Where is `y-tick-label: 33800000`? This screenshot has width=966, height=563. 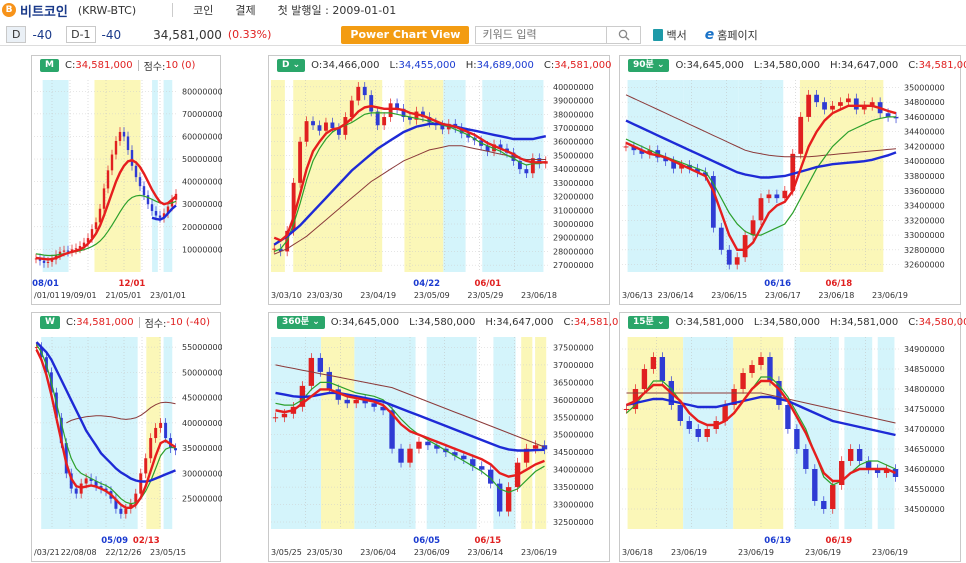 y-tick-label: 33800000 is located at coordinates (924, 176).